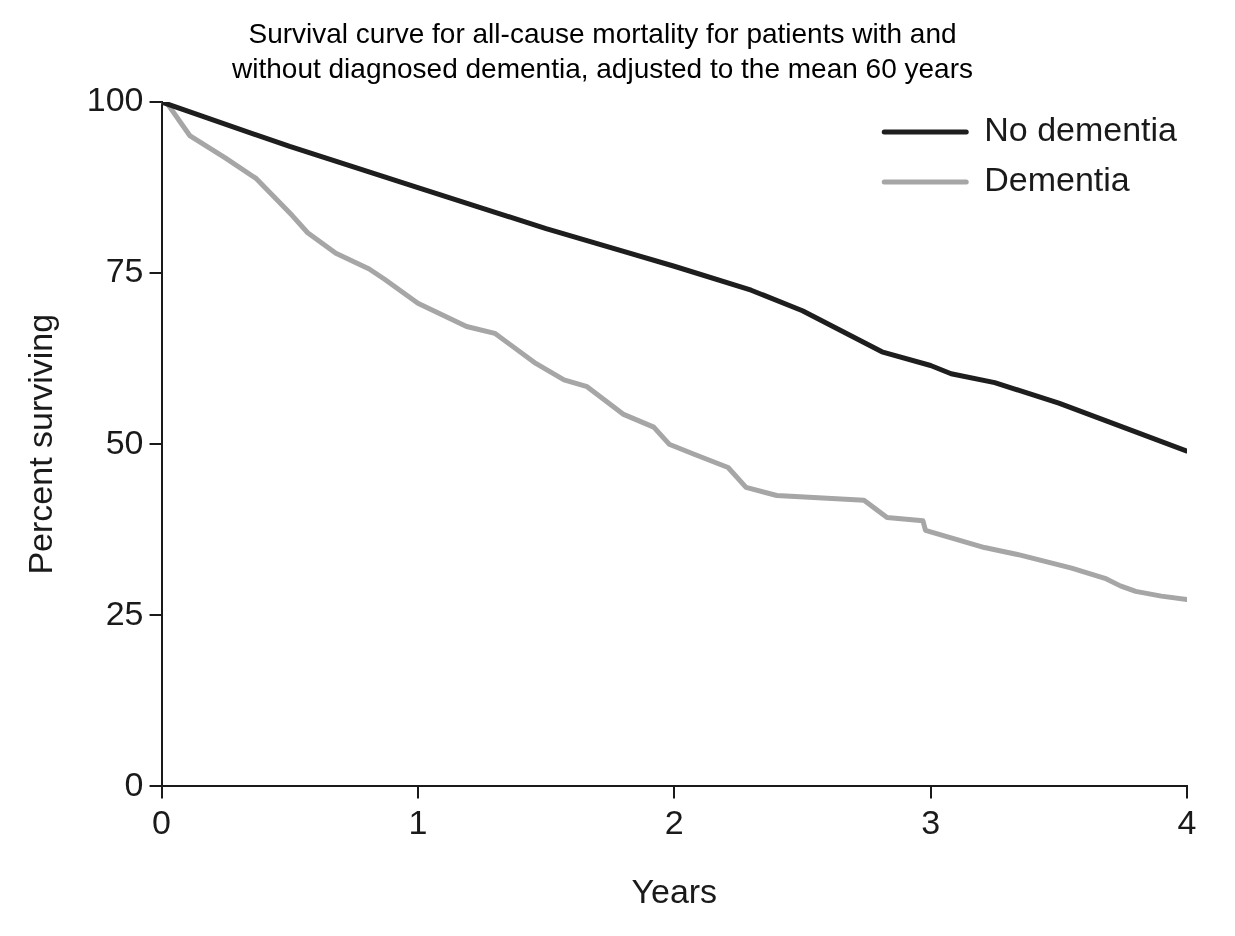 The height and width of the screenshot is (936, 1235). What do you see at coordinates (602, 69) in the screenshot?
I see `text: without diagnosed dementia, adjusted to the mean 60 years` at bounding box center [602, 69].